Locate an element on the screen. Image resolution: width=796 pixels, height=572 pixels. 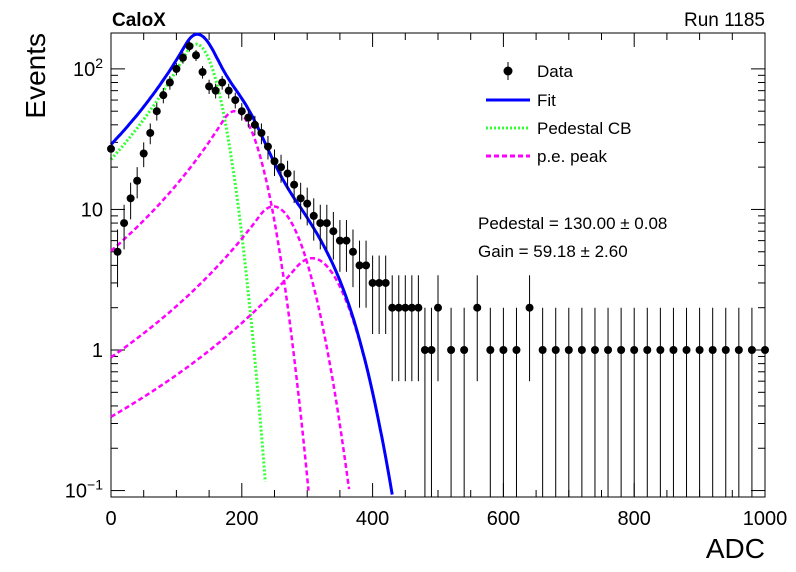
legend-label-data: Data is located at coordinates (555, 71).